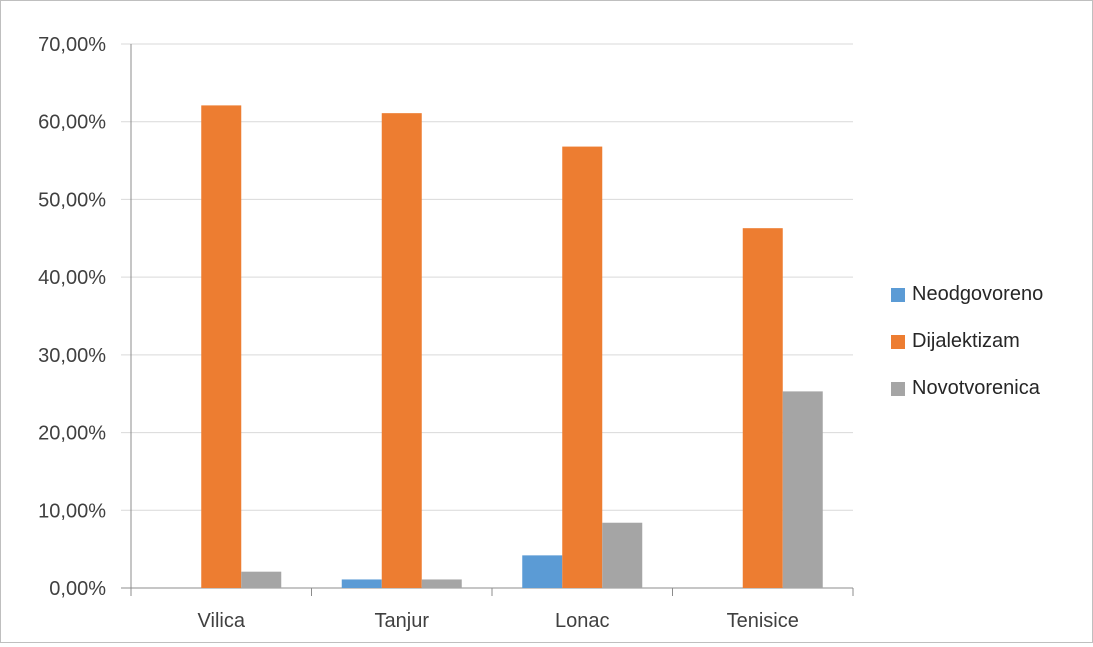  I want to click on y-tick-label: 0,00%, so click(77, 589).